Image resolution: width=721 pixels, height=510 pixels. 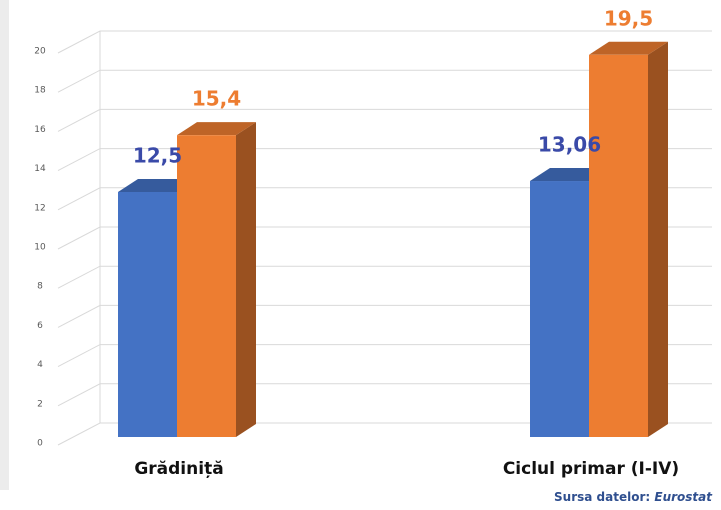 I want to click on y-tick-label: 6, so click(x=40, y=326).